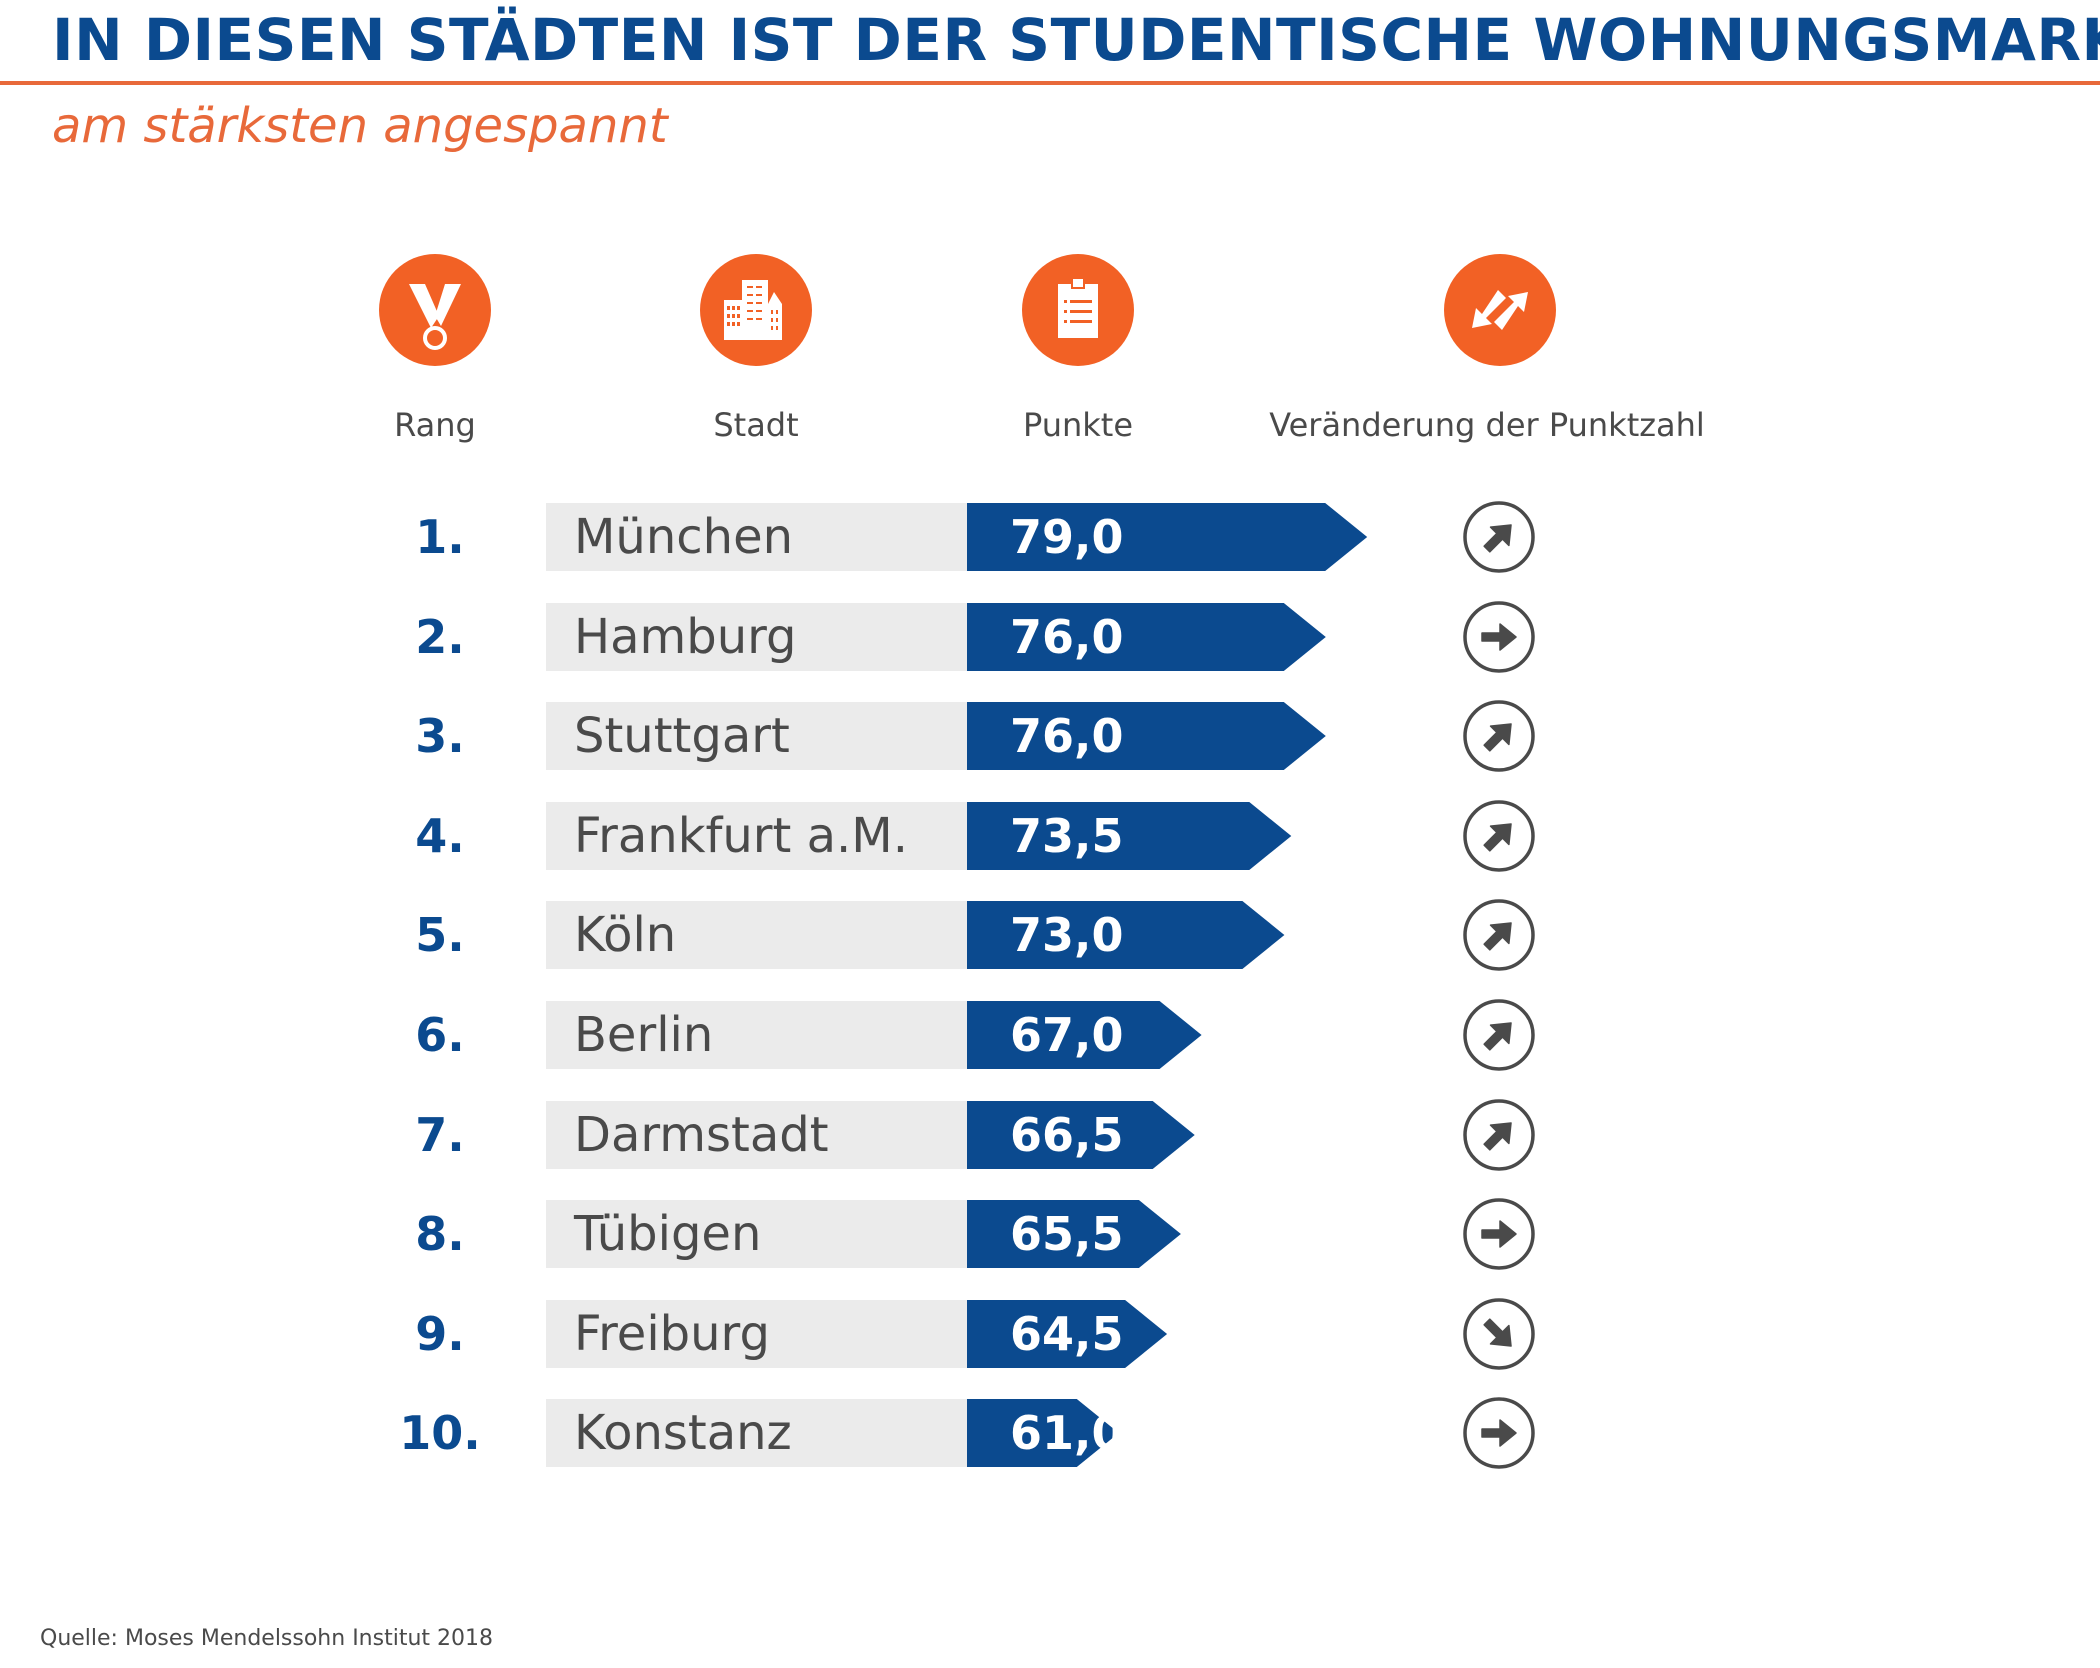 The height and width of the screenshot is (1668, 2100). Describe the element at coordinates (440, 636) in the screenshot. I see `rank-label: 2.` at that location.